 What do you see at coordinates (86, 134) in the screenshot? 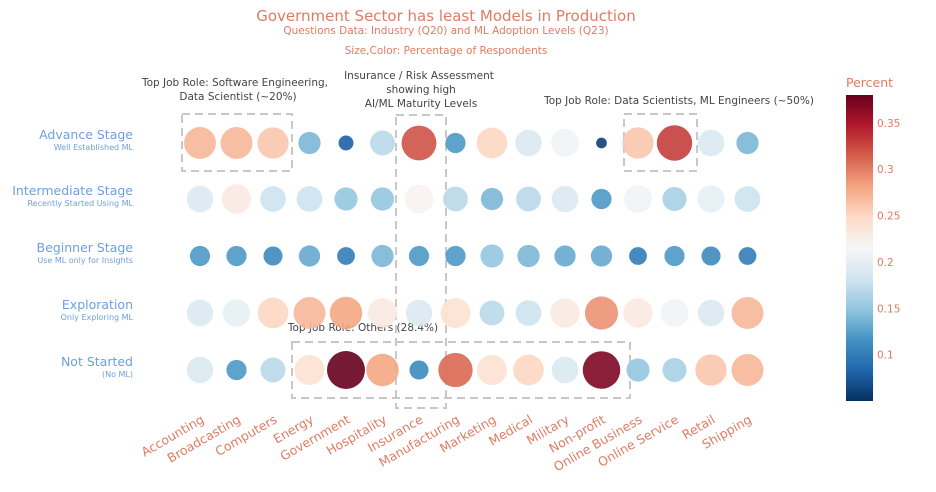
I see `y-label-0: Advance Stage` at bounding box center [86, 134].